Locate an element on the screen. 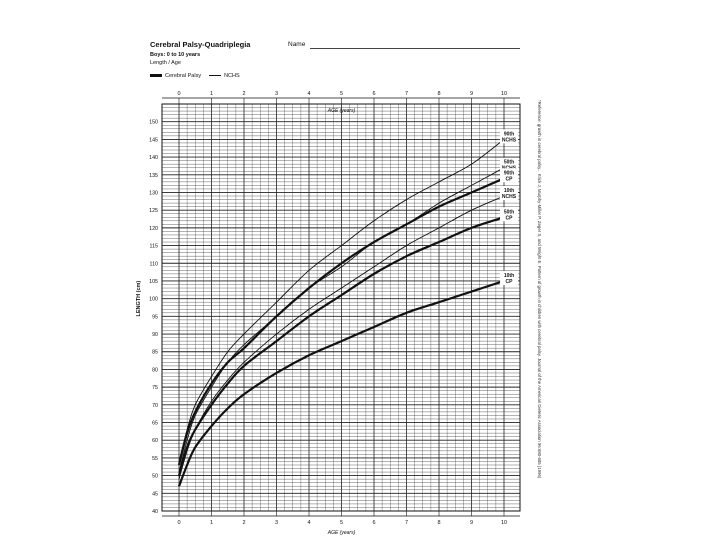  legend-cp-label: Cerebral Palsy is located at coordinates (183, 76).